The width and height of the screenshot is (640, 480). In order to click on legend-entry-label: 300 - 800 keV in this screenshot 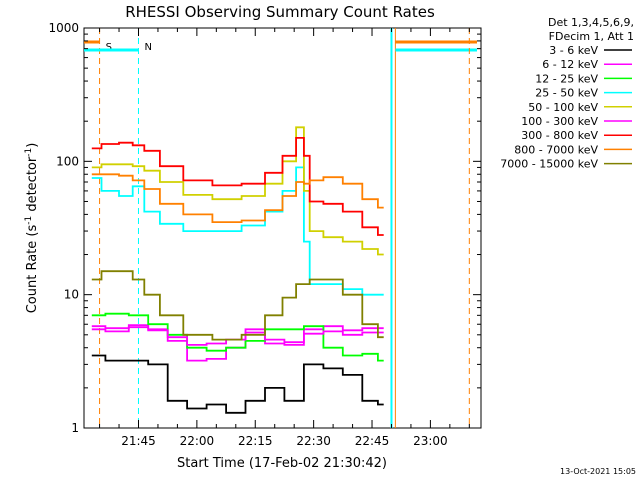, I will do `click(559, 135)`.